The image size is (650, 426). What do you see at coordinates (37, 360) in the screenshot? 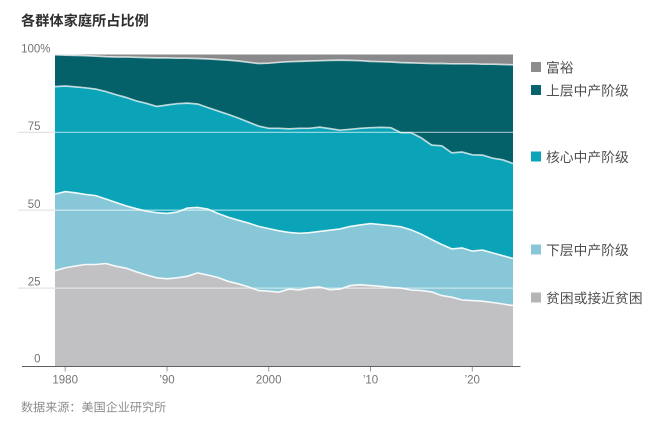
I see `svg-text: 0` at bounding box center [37, 360].